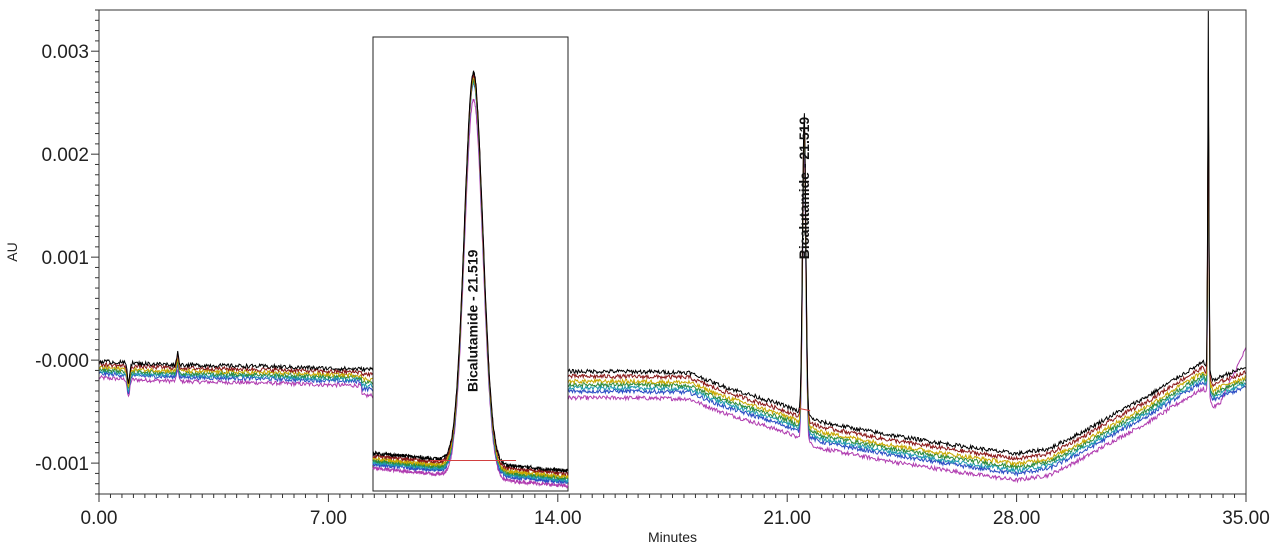  I want to click on inset-zoom: Bicalutamide - 21.519, so click(470, 264).